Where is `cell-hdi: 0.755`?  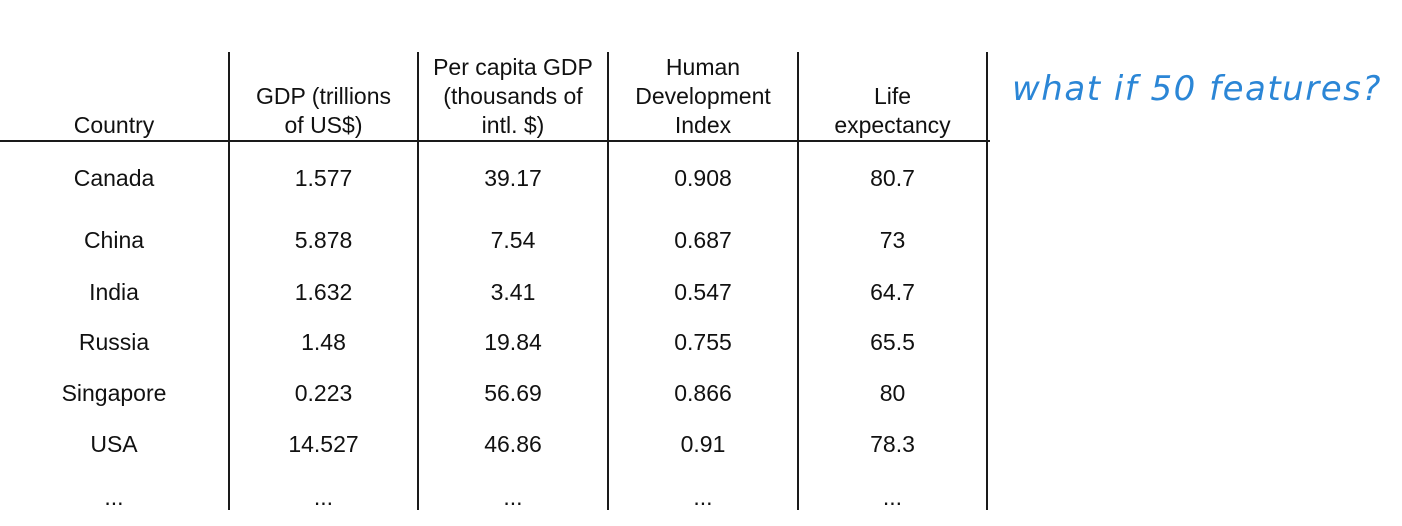
cell-hdi: 0.755 is located at coordinates (703, 342).